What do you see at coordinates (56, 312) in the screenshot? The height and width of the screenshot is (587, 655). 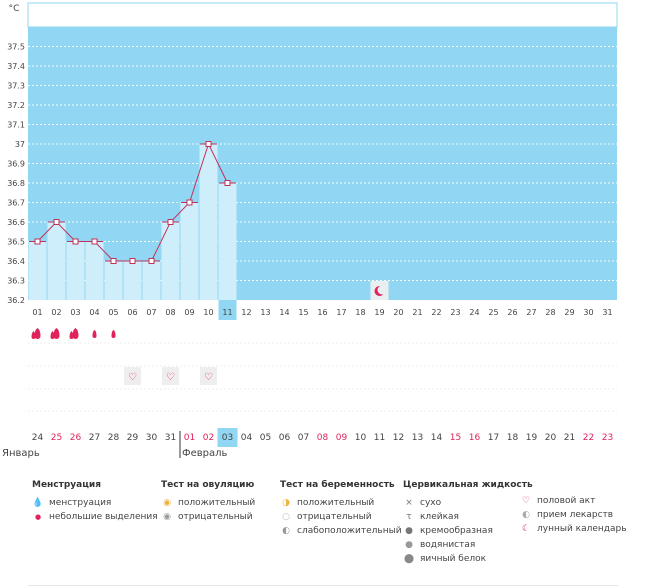 I see `cycle-day-label: 02` at bounding box center [56, 312].